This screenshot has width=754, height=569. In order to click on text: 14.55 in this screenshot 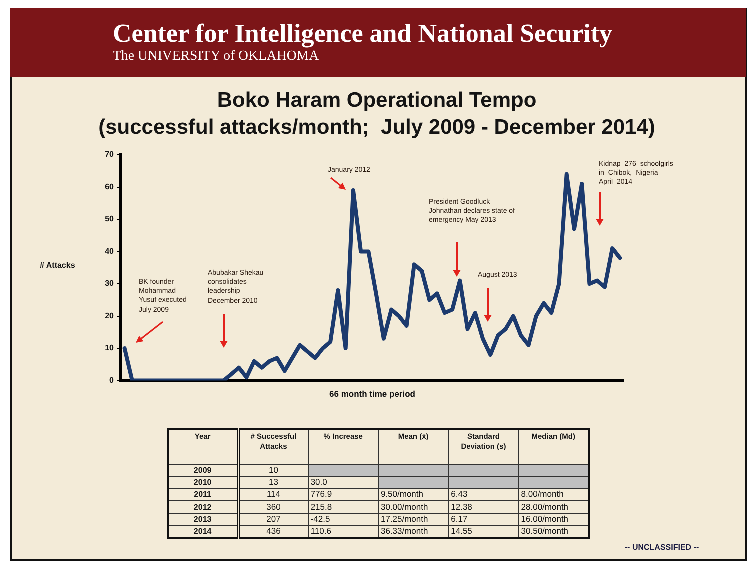, I will do `click(483, 531)`.